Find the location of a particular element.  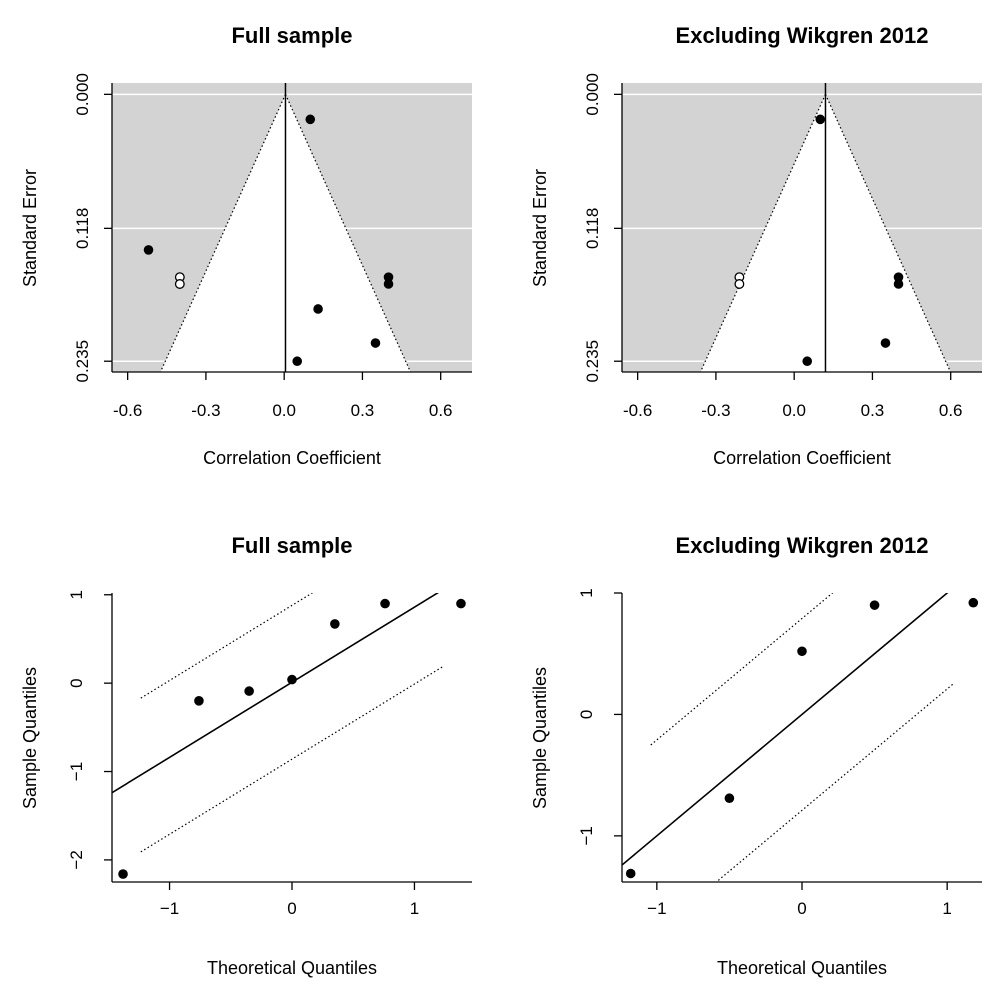

reference-line is located at coordinates (785, 729).